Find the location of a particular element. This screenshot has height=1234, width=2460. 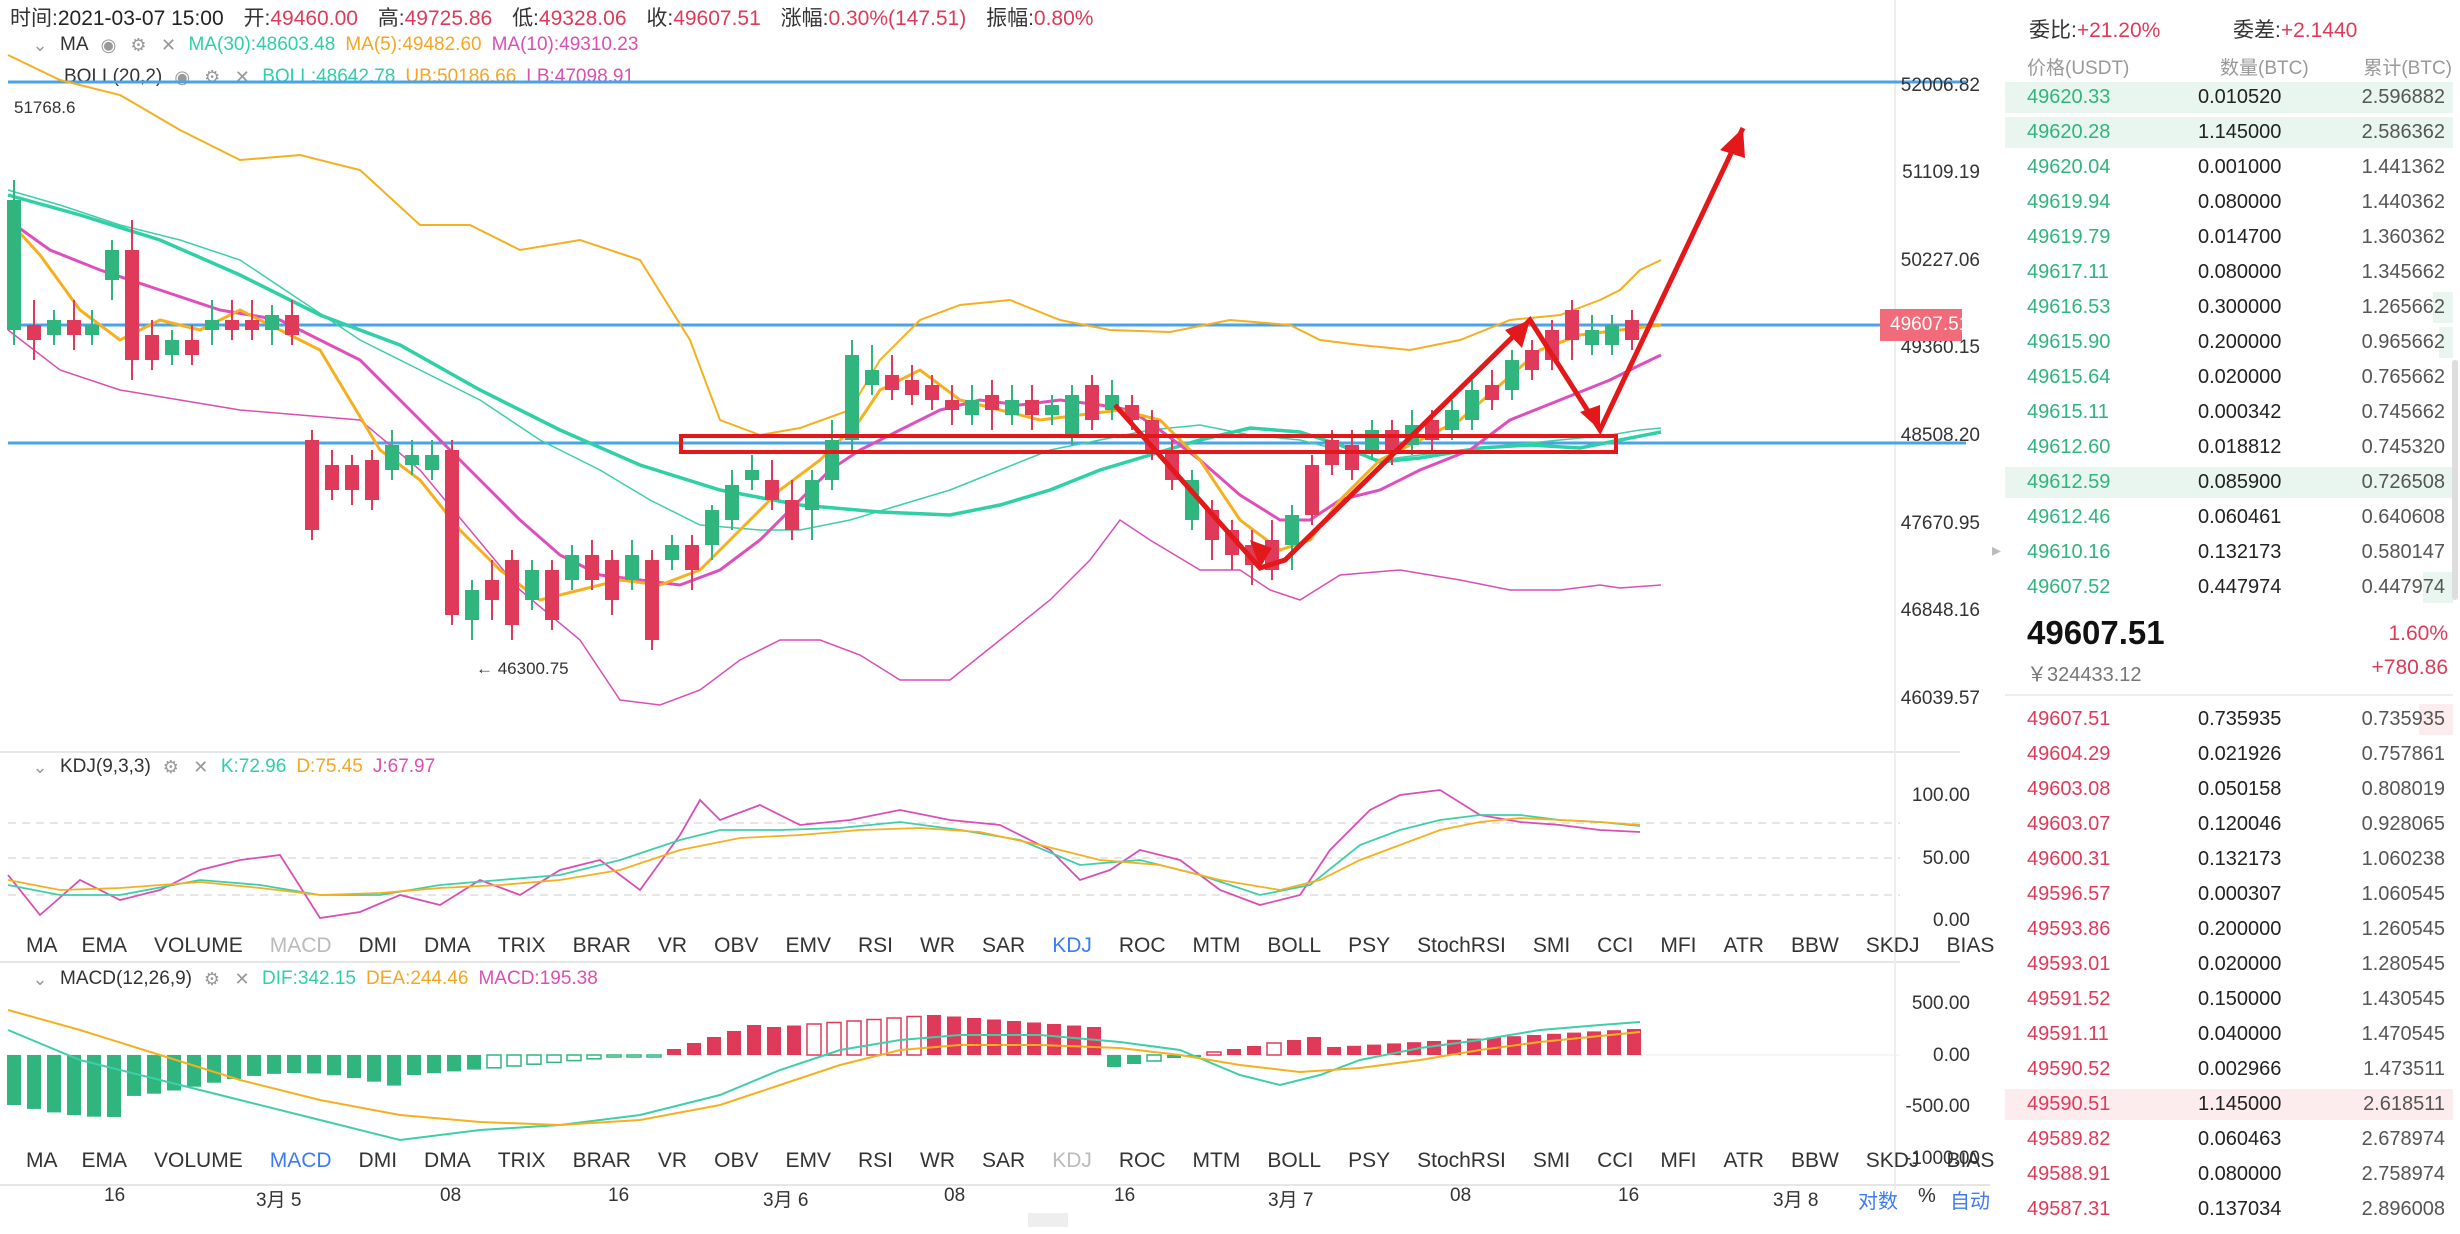

tab-atr: ATR is located at coordinates (1743, 945).